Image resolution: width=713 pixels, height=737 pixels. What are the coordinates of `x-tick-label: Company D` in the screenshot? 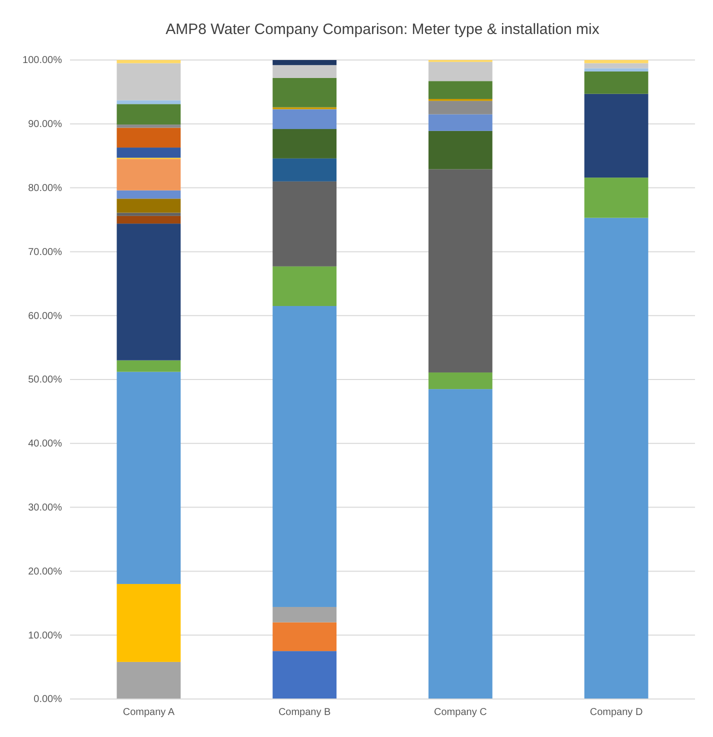 It's located at (616, 712).